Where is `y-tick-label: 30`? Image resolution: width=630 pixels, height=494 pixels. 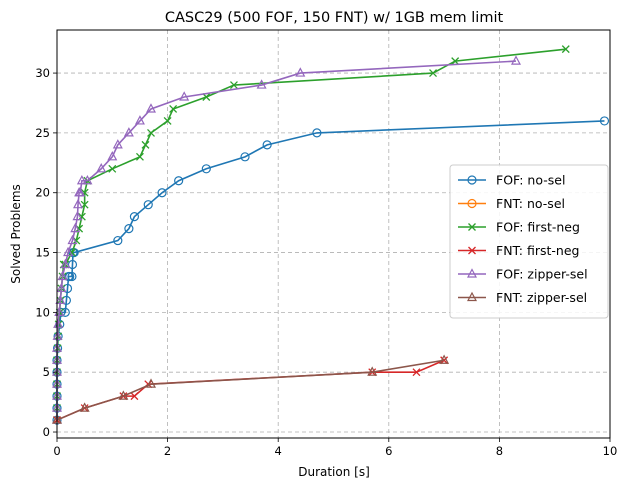
y-tick-label: 30 is located at coordinates (42, 73).